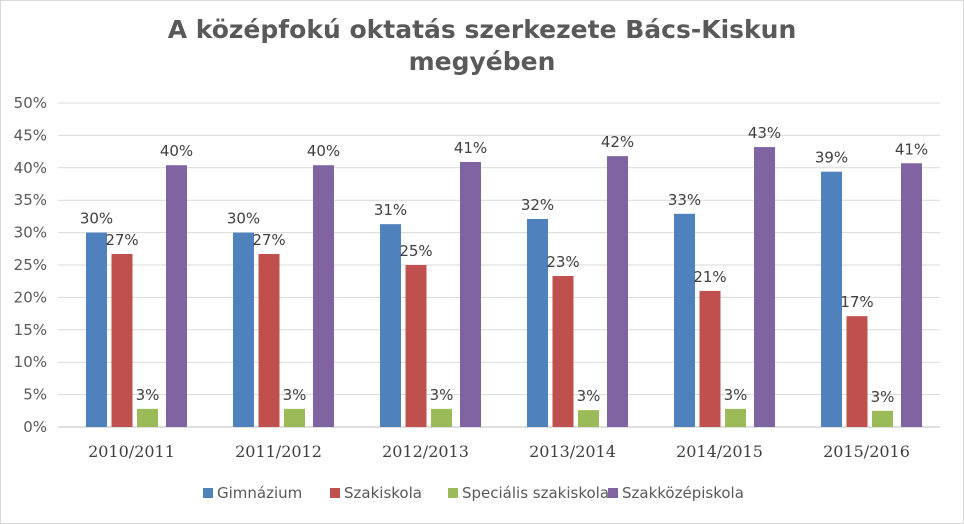 This screenshot has width=964, height=524. Describe the element at coordinates (35, 395) in the screenshot. I see `y-tick-label: 5%` at that location.